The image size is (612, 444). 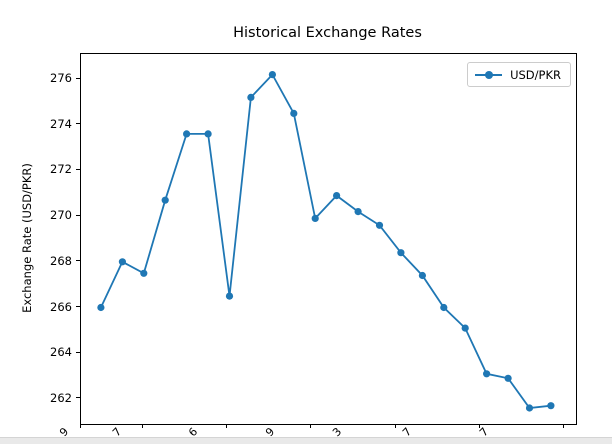 What do you see at coordinates (61, 352) in the screenshot?
I see `y-tick-label: 264` at bounding box center [61, 352].